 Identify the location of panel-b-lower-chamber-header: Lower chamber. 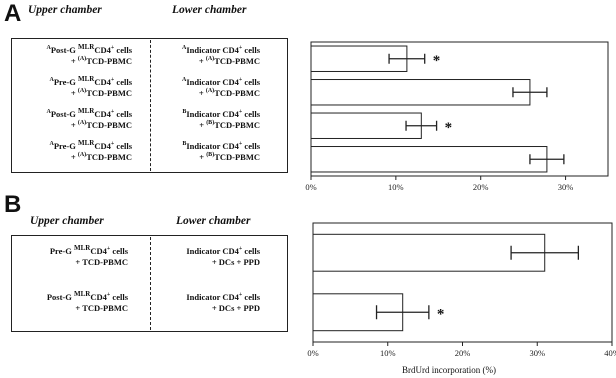
(213, 221).